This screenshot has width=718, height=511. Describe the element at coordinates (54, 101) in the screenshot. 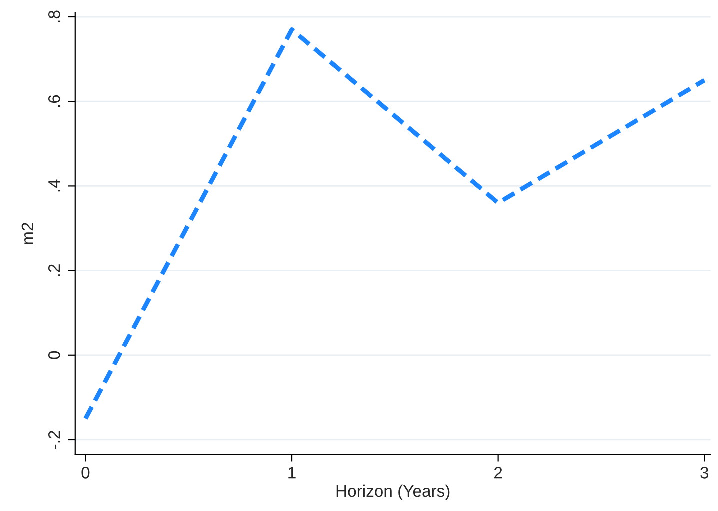

I see `y-tick-label: .6` at that location.